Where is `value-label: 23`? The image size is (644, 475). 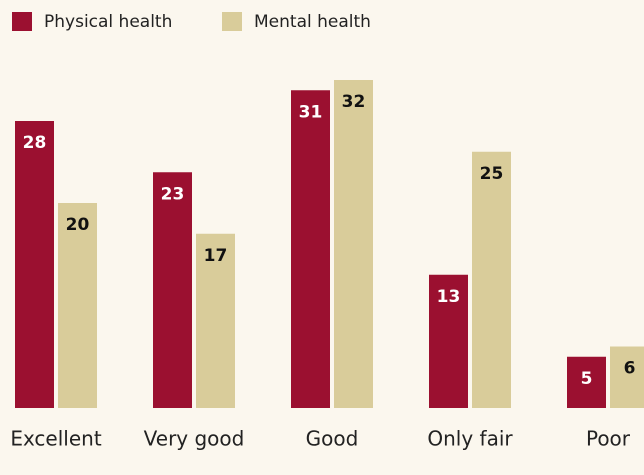
value-label: 23 is located at coordinates (173, 194).